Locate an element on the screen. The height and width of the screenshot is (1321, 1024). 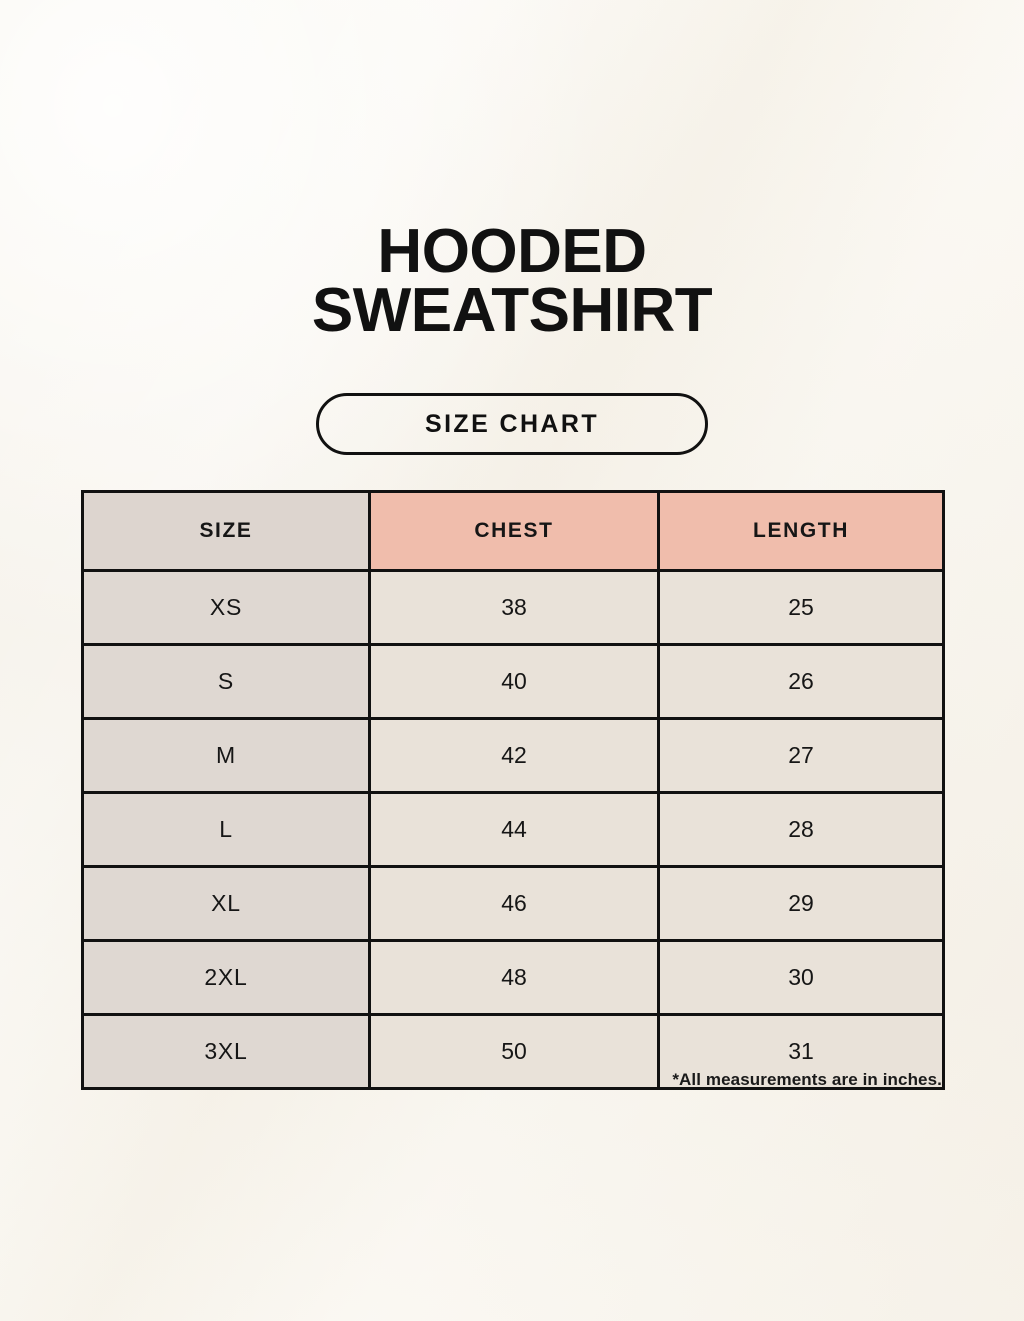
cell-length: 26 is located at coordinates (801, 681).